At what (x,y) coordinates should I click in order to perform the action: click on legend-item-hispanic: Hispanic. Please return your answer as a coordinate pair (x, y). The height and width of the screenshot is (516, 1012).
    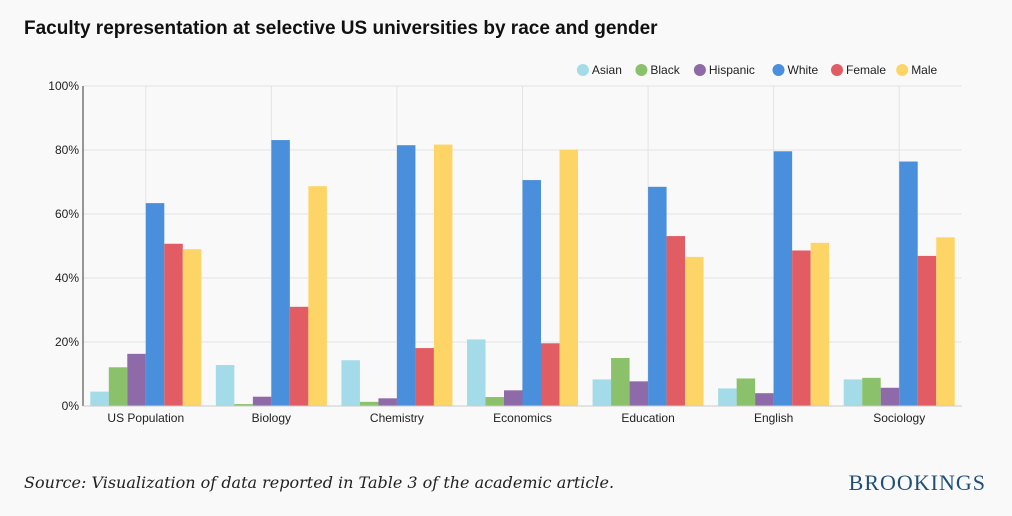
    Looking at the image, I should click on (724, 70).